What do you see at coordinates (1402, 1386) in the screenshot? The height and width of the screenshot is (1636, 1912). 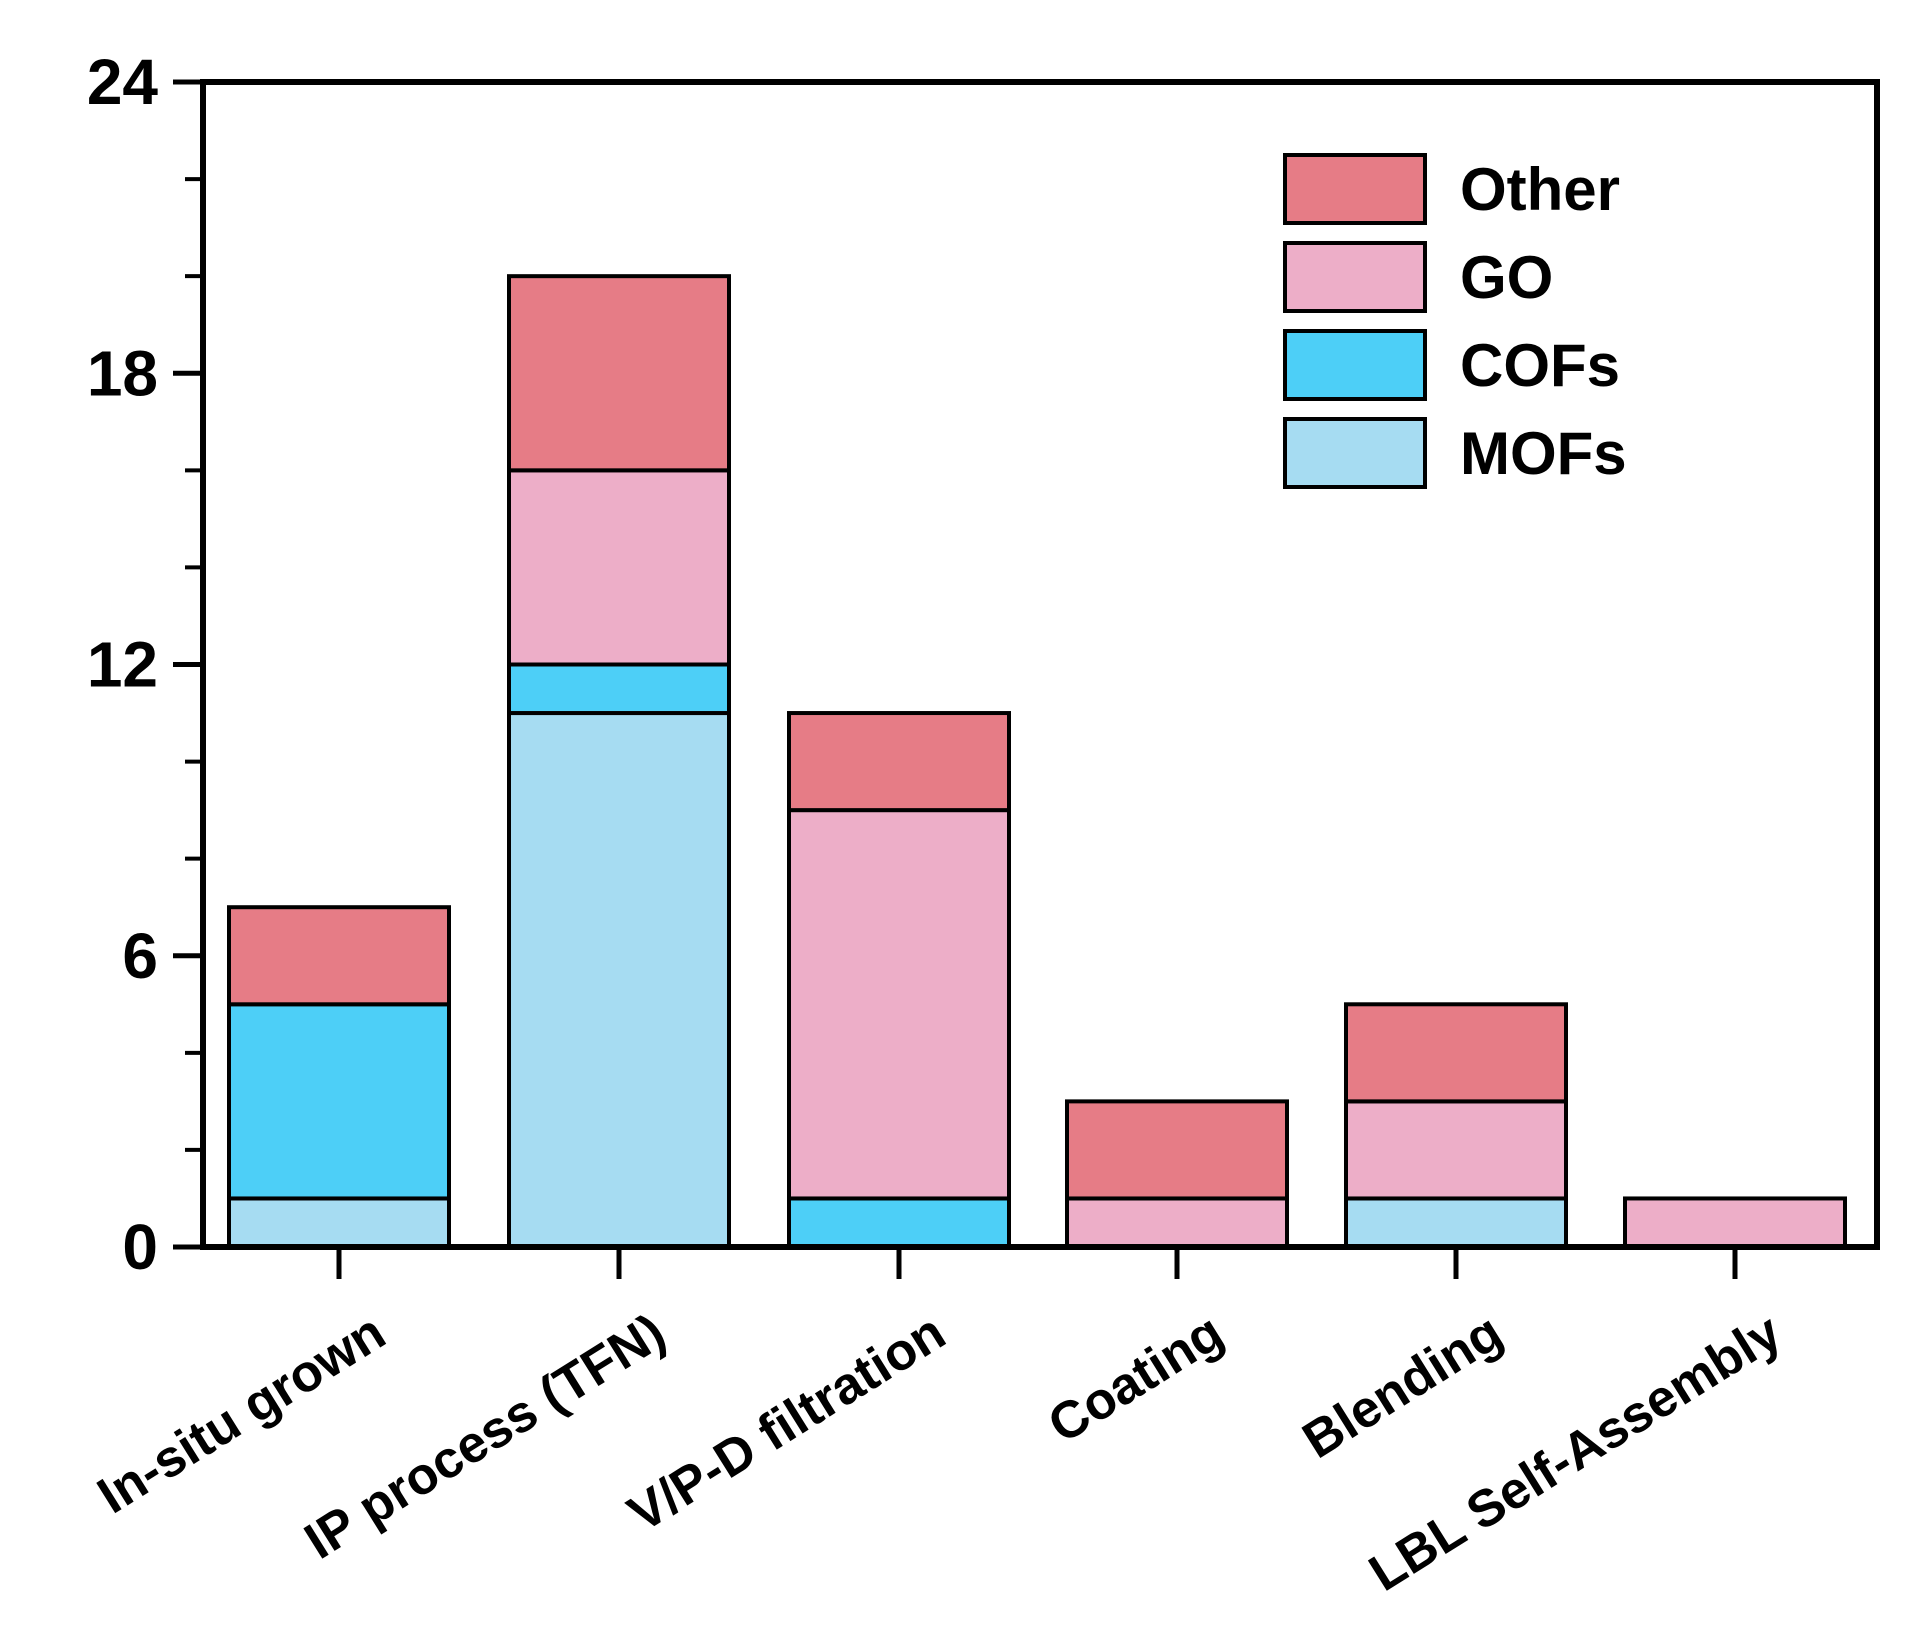 I see `x-tick-label: Blending` at bounding box center [1402, 1386].